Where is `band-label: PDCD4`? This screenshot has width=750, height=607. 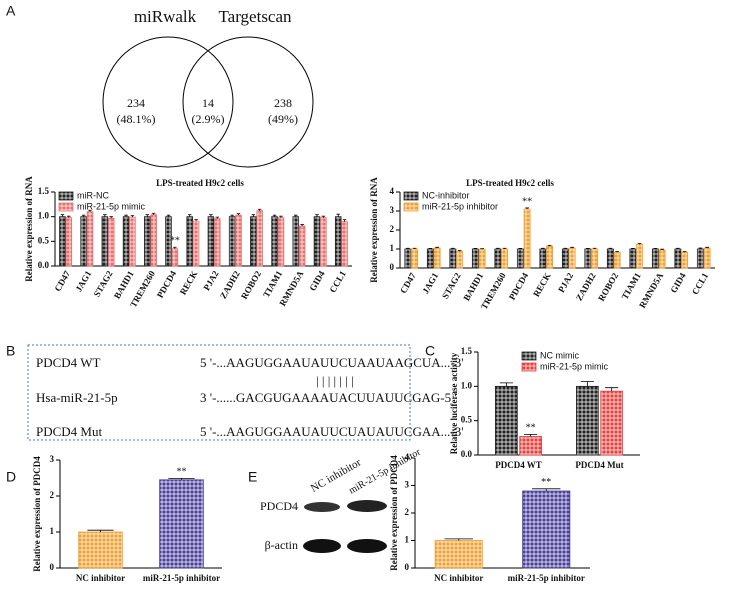
band-label: PDCD4 is located at coordinates (279, 506).